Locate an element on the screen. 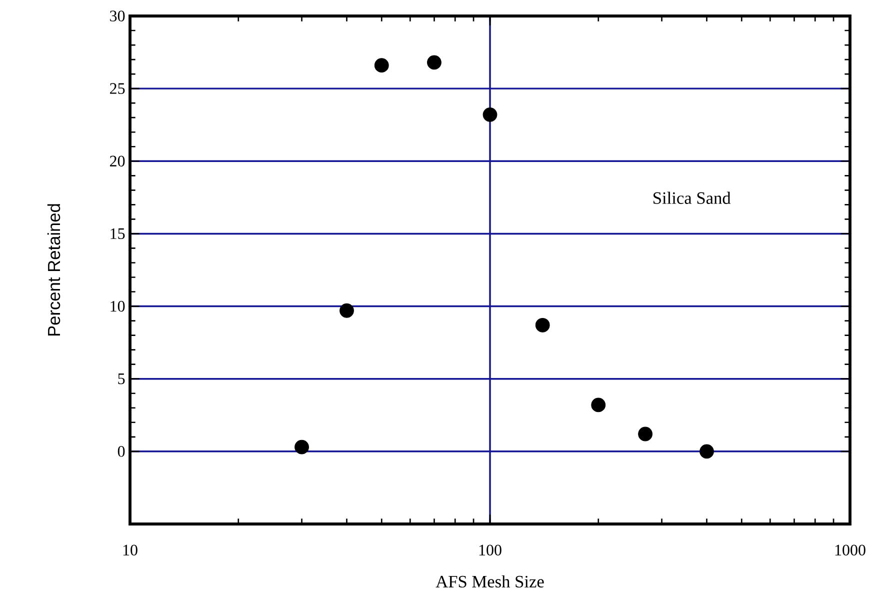 The width and height of the screenshot is (872, 616). y-tick-label: 0 is located at coordinates (121, 451).